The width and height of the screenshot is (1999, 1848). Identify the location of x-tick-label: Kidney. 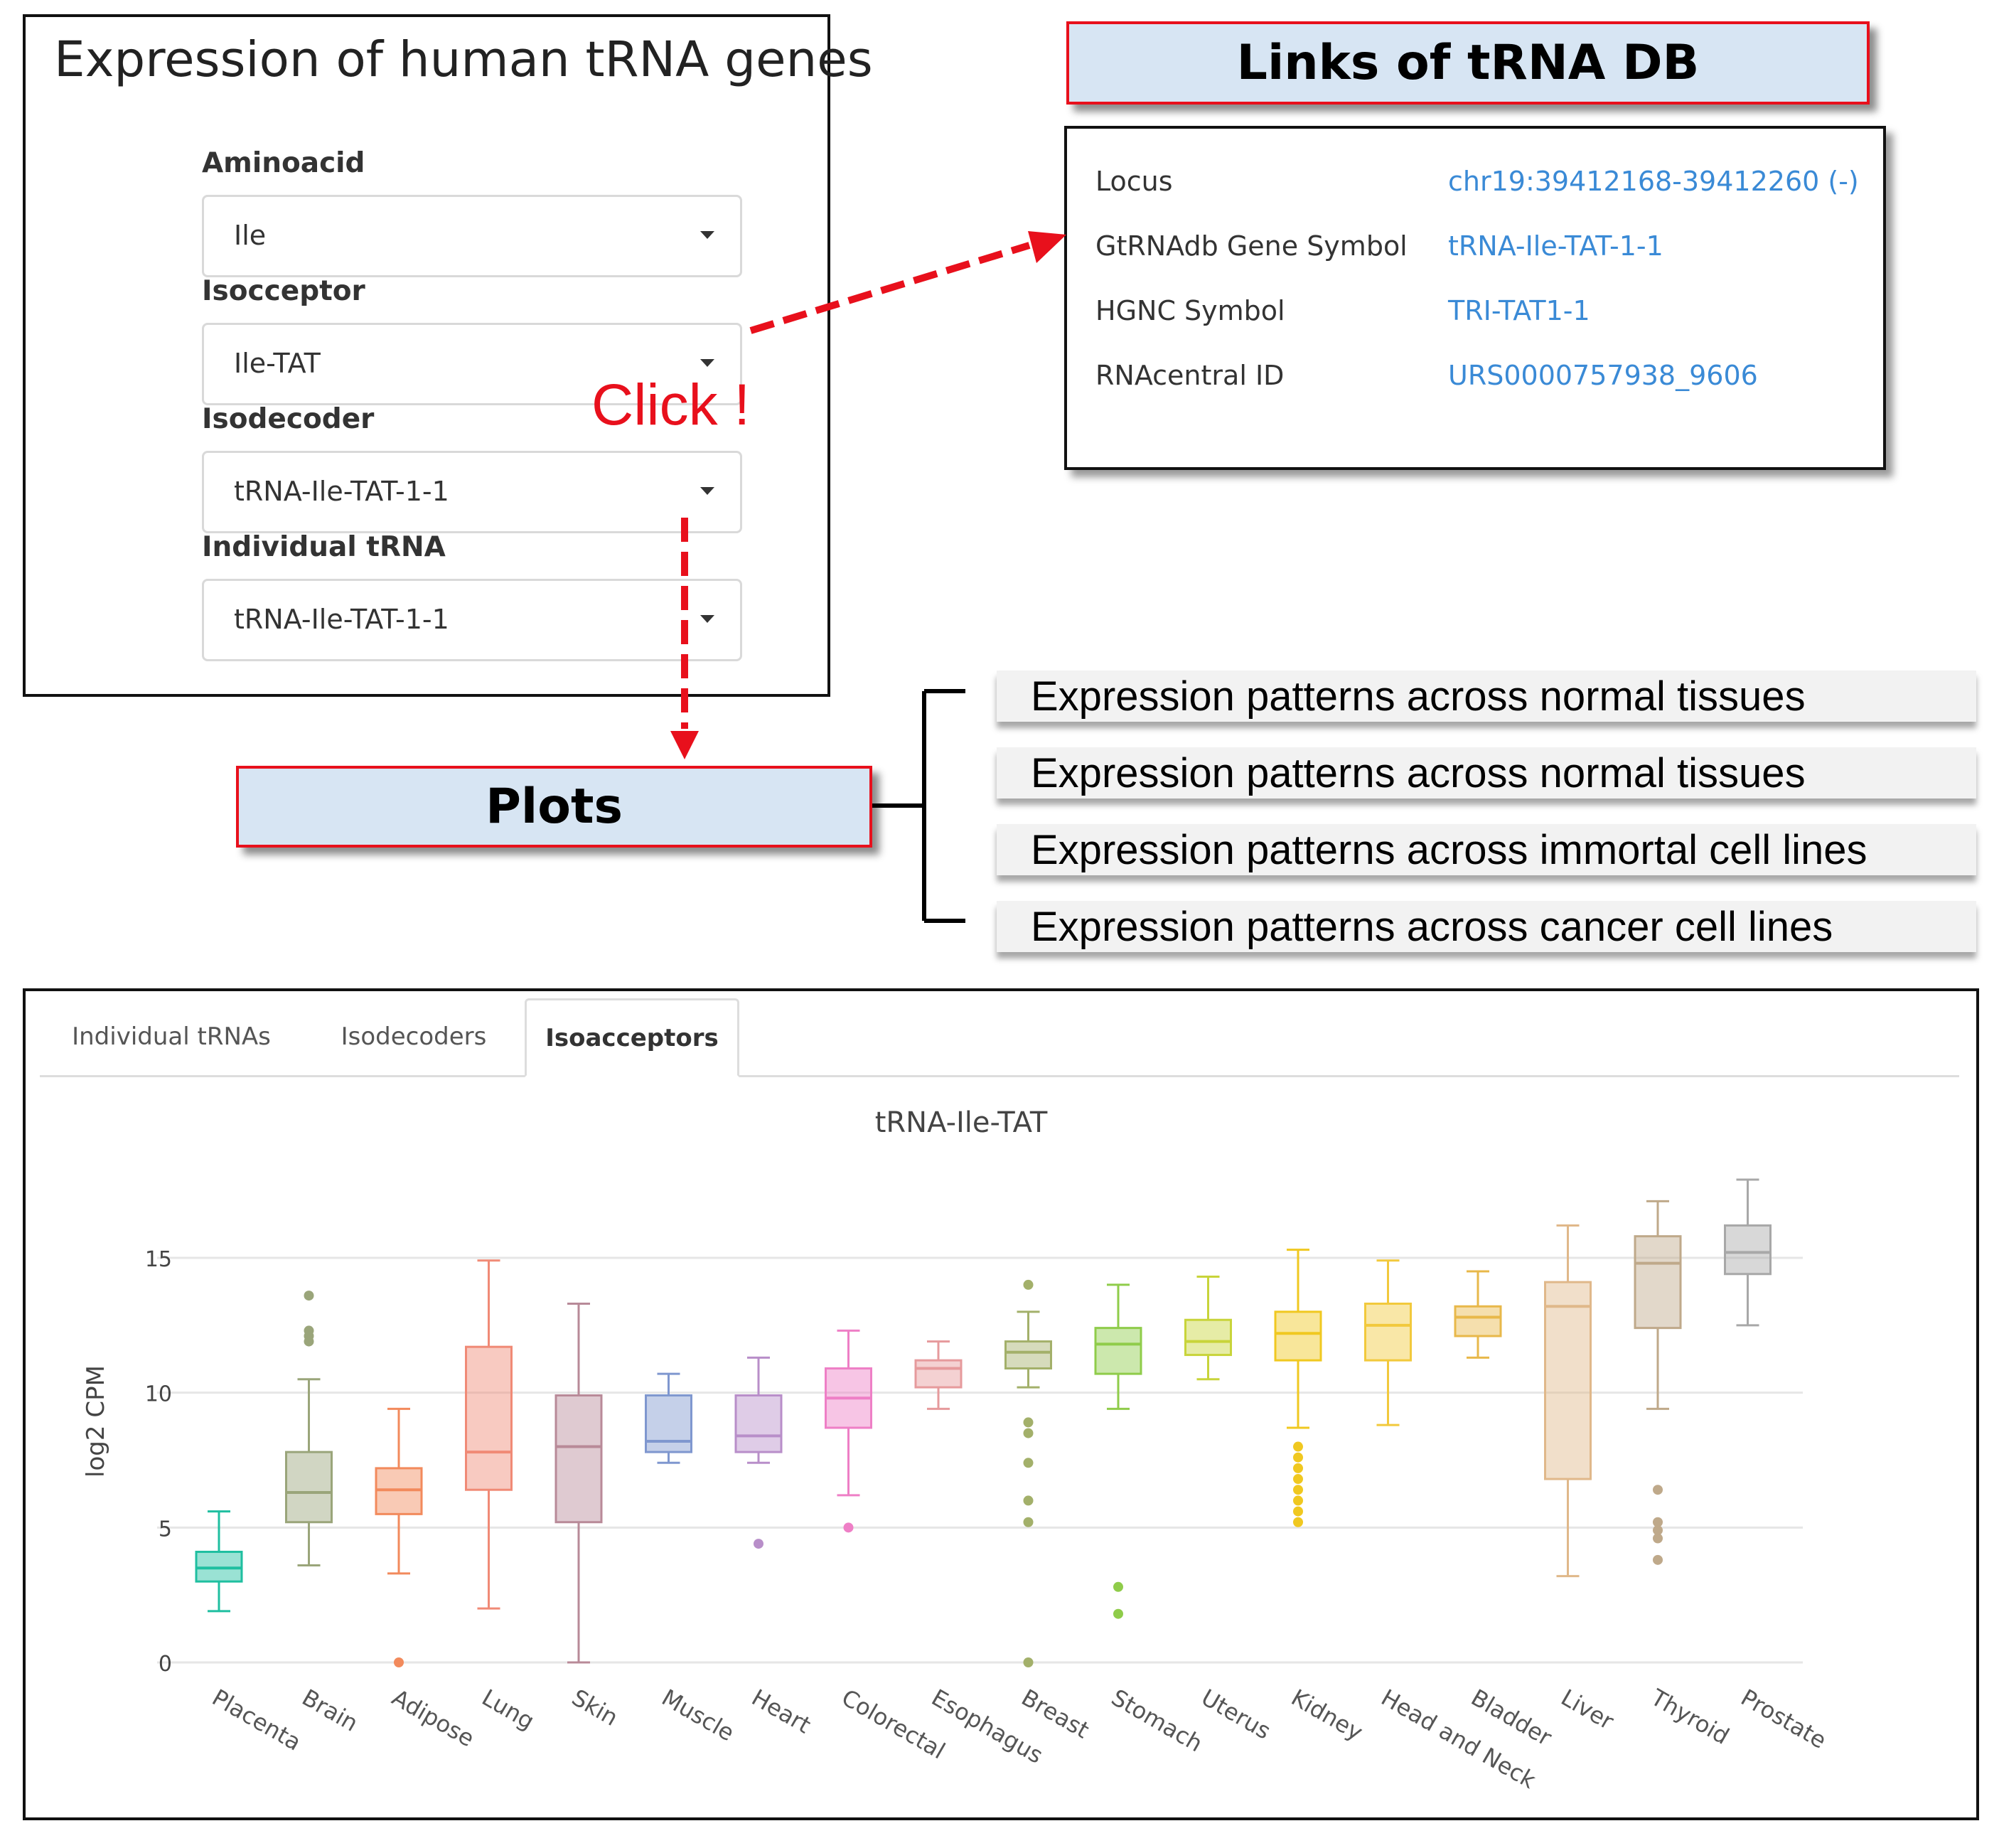
(1327, 1715).